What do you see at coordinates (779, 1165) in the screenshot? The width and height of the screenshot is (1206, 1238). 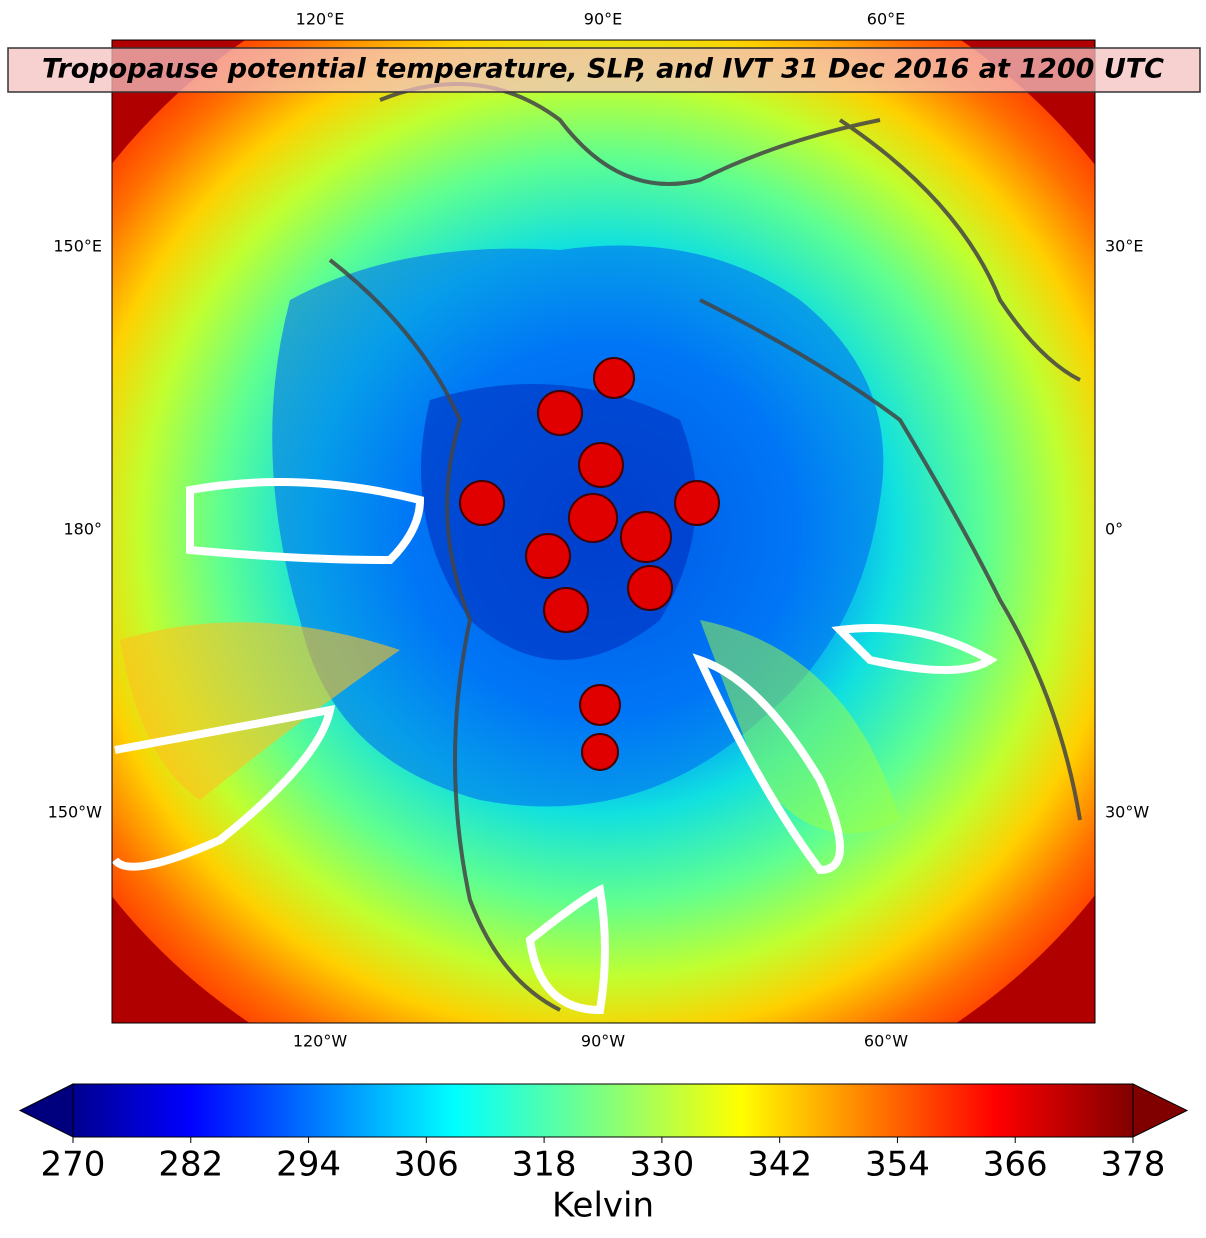 I see `colorbar-tick-label: 342` at bounding box center [779, 1165].